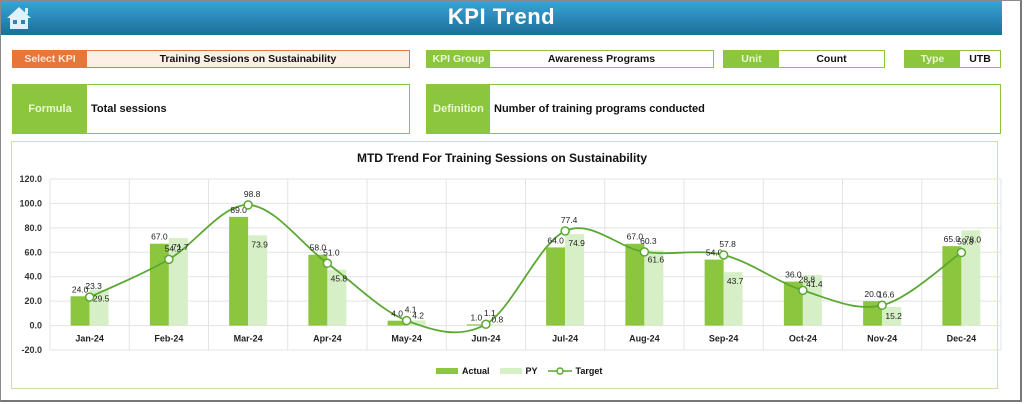 Image resolution: width=1024 pixels, height=404 pixels. Describe the element at coordinates (259, 244) in the screenshot. I see `svg-text: 73.9` at that location.